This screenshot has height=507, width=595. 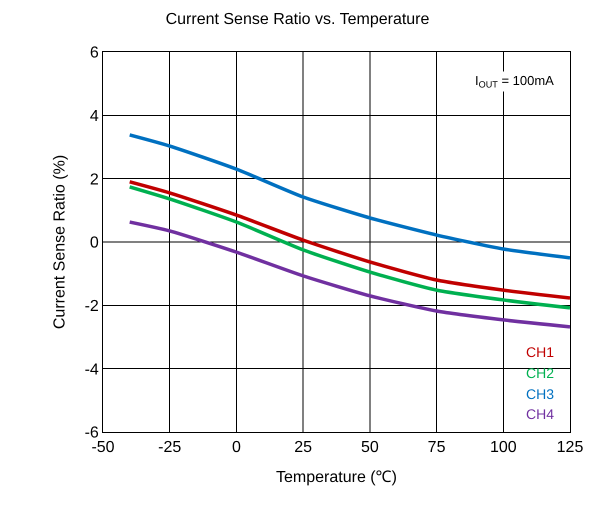 I want to click on y-tick-label: 0, so click(x=94, y=243).